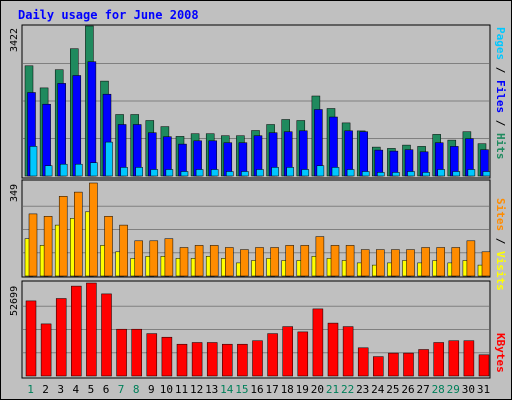 This screenshot has height=400, width=512. Describe the element at coordinates (392, 389) in the screenshot. I see `day-label: 25` at that location.